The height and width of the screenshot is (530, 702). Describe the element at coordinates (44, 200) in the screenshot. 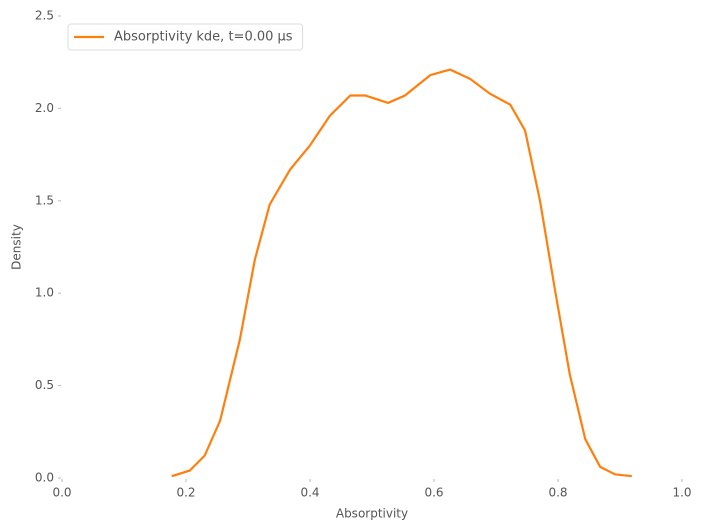

I see `y-tick-label: 1.5` at that location.